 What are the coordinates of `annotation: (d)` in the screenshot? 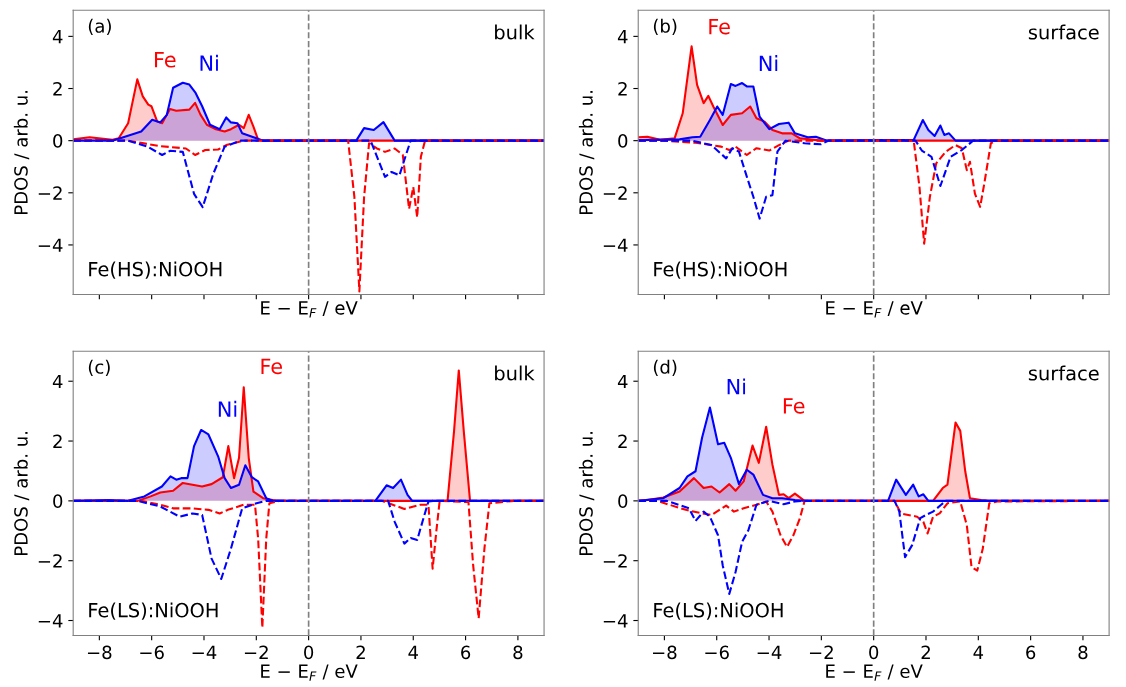 It's located at (665, 367).